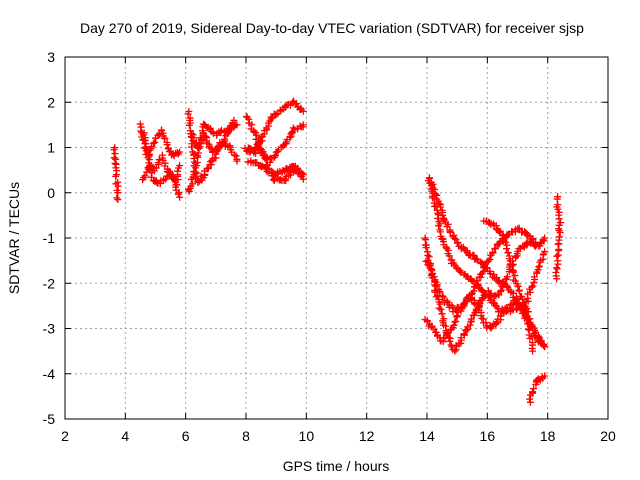 This screenshot has height=480, width=640. I want to click on series-a7, so click(212, 157).